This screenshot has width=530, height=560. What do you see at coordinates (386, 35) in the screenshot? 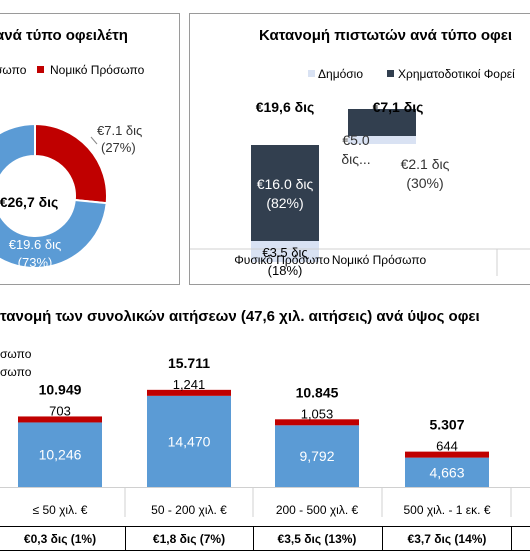
I see `creditor-type-title: Κατανομή πιστωτών ανά τύπο οφει` at bounding box center [386, 35].